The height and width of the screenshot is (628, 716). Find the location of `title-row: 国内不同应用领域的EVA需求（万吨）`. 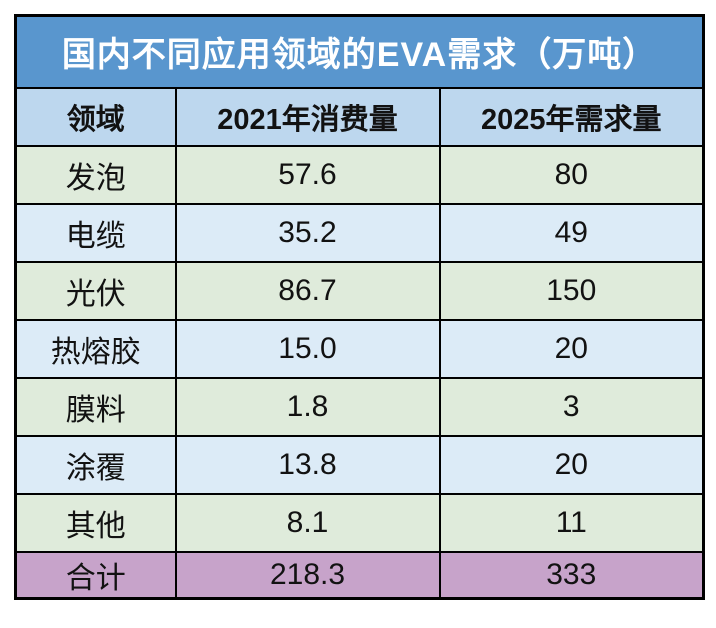

title-row: 国内不同应用领域的EVA需求（万吨） is located at coordinates (359, 51).